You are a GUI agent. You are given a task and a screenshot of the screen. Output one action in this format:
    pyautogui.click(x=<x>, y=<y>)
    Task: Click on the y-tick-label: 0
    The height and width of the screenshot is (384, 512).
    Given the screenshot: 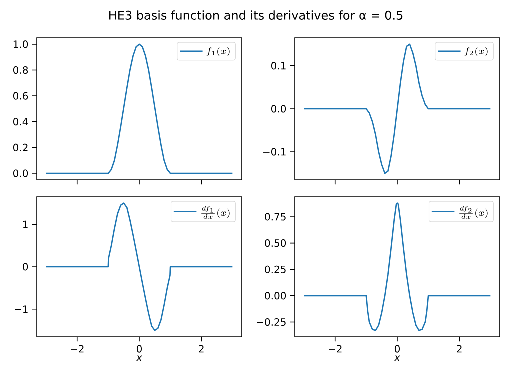 What is the action you would take?
    pyautogui.click(x=25, y=267)
    